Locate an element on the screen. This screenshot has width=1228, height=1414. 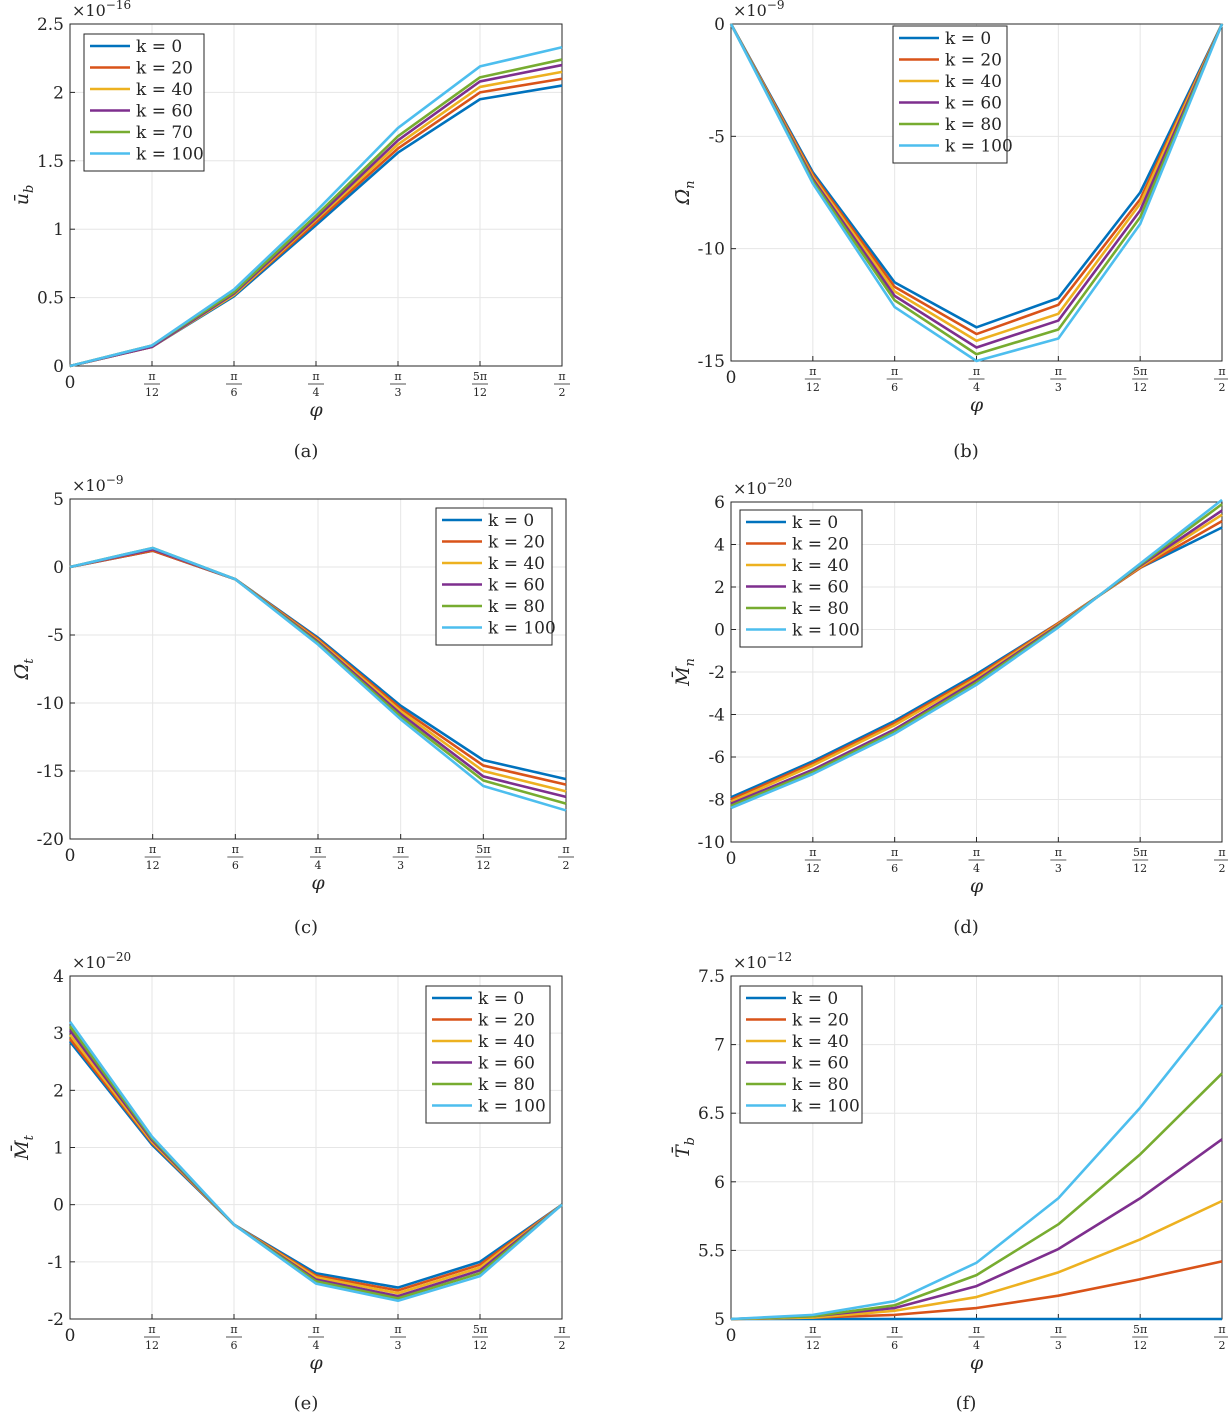
y-tick-label: -2 is located at coordinates (716, 673).